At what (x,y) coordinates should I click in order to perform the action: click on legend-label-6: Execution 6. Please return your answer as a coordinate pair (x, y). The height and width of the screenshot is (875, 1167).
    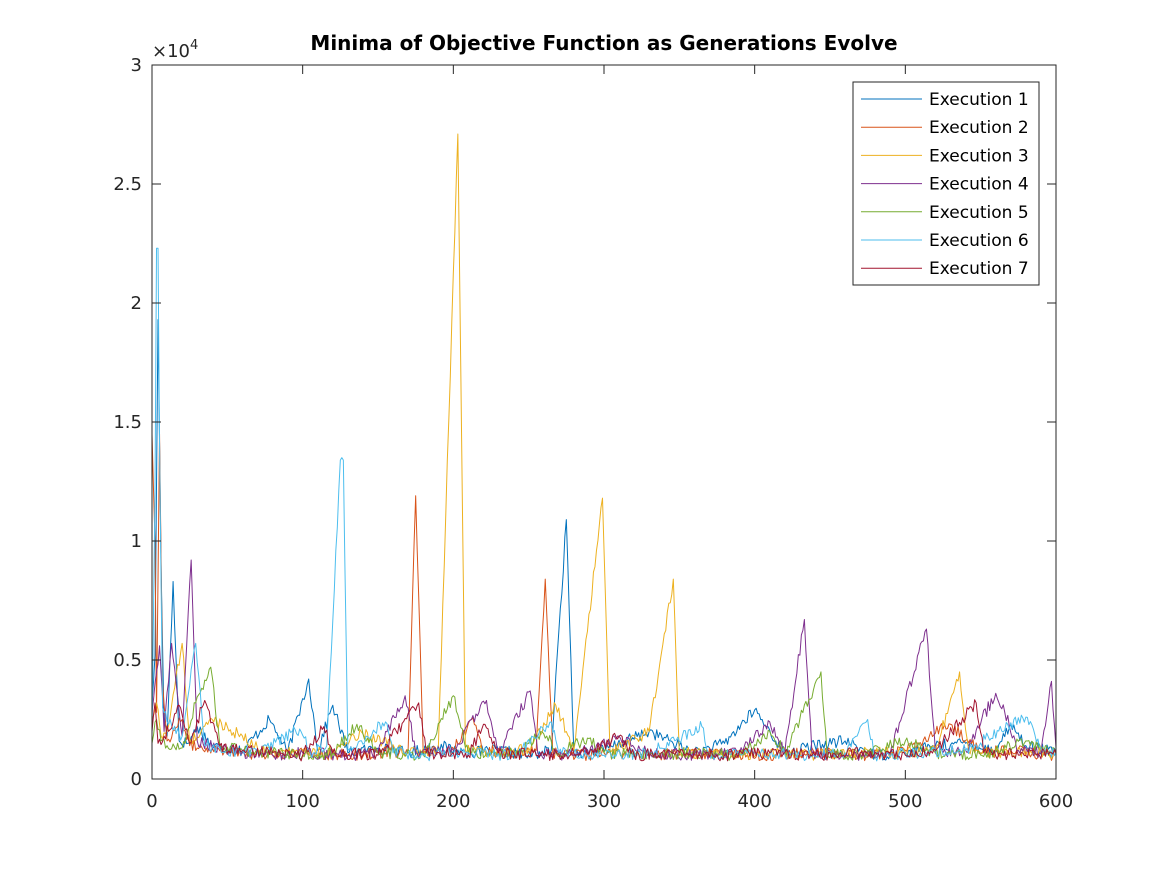
    Looking at the image, I should click on (979, 241).